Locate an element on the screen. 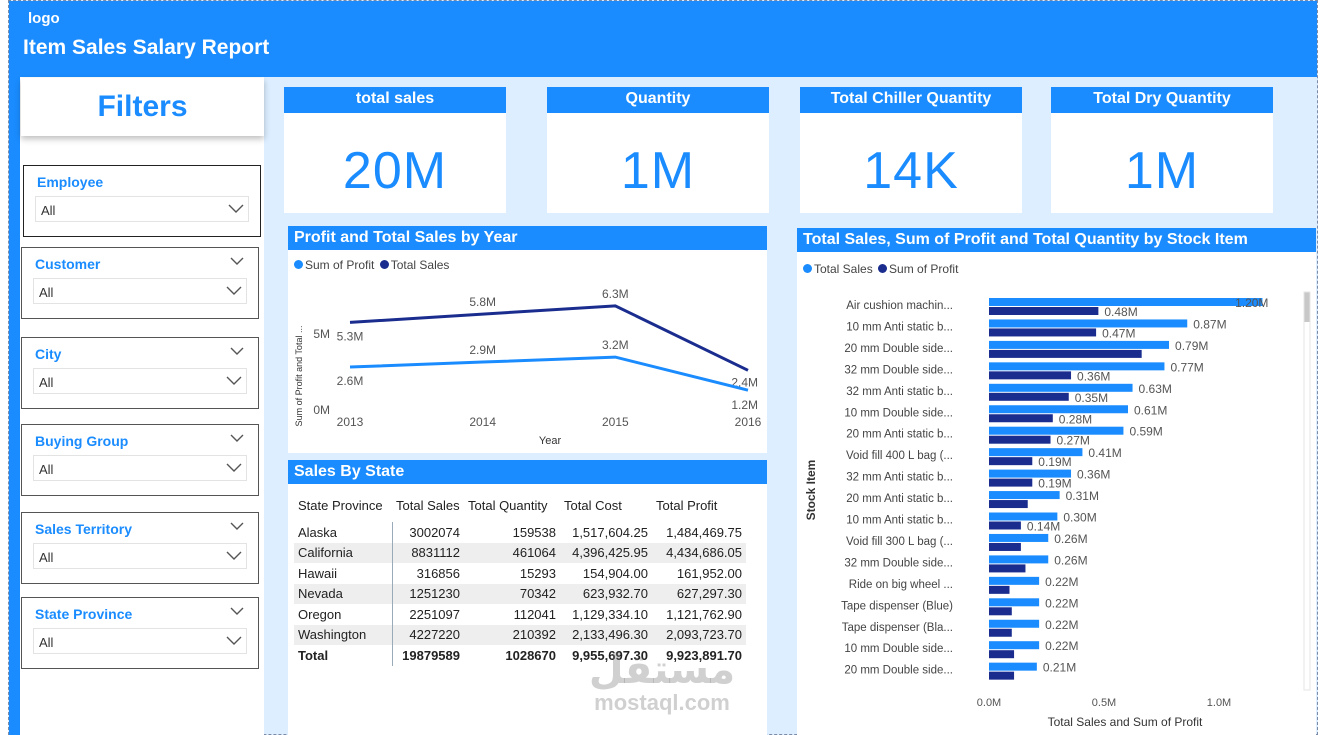 The image size is (1320, 735). sales-territory-dropdown: All is located at coordinates (140, 556).